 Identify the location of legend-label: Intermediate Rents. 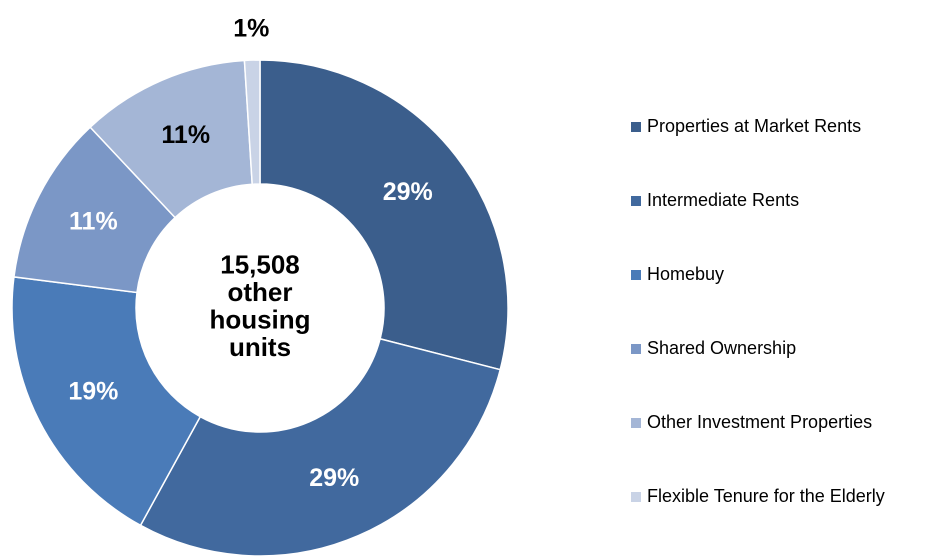
(723, 200).